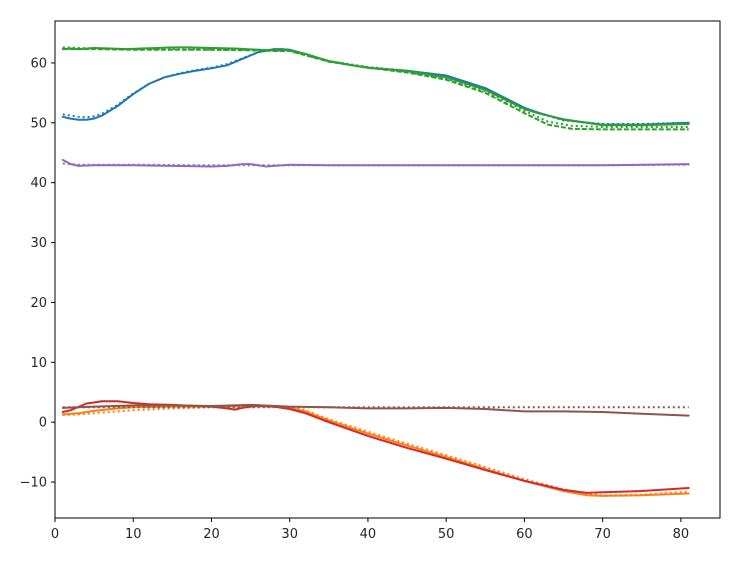  What do you see at coordinates (38, 123) in the screenshot?
I see `y-tick-label: 50` at bounding box center [38, 123].